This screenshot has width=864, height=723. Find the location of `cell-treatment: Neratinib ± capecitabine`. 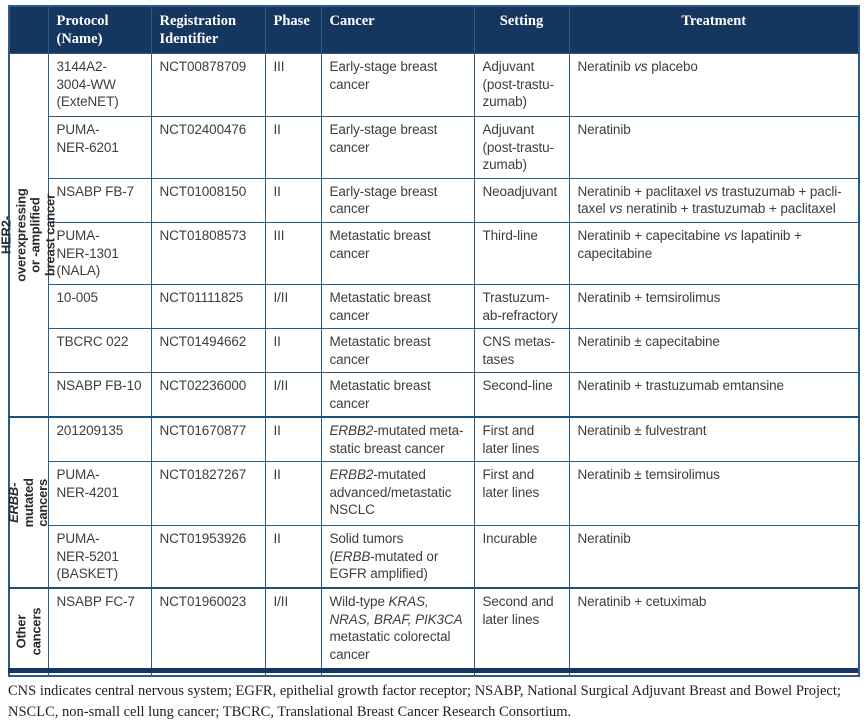

cell-treatment: Neratinib ± capecitabine is located at coordinates (714, 351).